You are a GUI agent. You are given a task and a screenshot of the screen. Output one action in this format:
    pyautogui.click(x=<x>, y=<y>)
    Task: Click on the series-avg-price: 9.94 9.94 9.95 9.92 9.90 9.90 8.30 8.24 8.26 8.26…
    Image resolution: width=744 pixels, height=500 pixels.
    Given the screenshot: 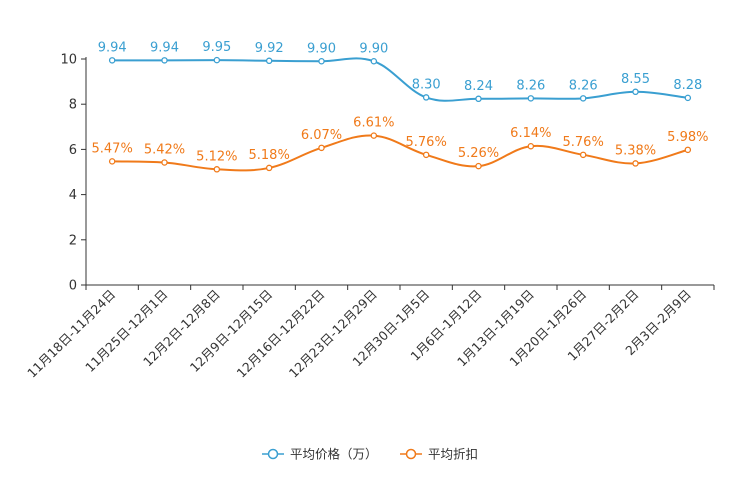 What is the action you would take?
    pyautogui.click(x=400, y=71)
    